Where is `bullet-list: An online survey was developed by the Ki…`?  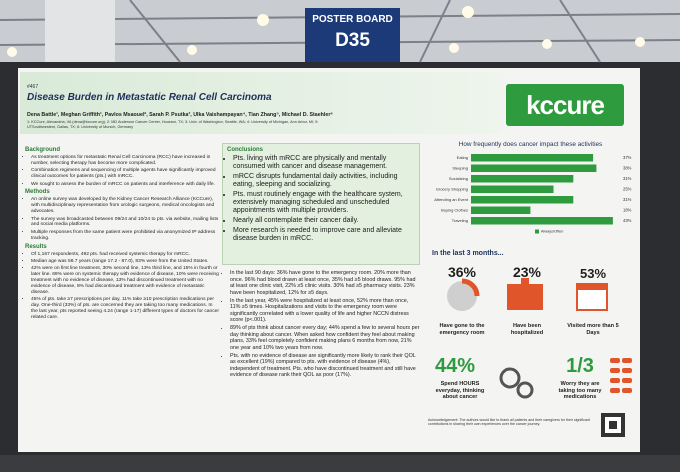
bullet-list: An online survey was developed by the Ki… is located at coordinates (122, 219).